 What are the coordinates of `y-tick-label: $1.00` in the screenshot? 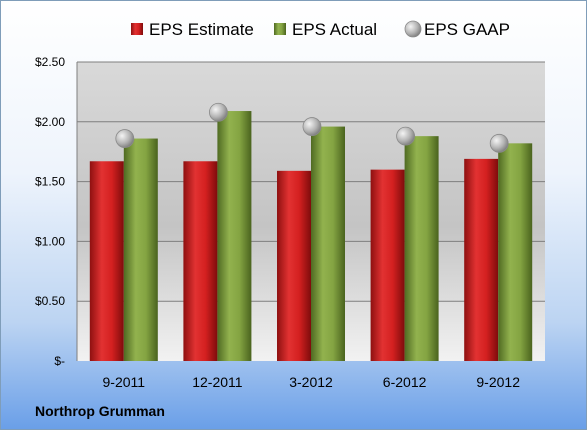 It's located at (50, 241).